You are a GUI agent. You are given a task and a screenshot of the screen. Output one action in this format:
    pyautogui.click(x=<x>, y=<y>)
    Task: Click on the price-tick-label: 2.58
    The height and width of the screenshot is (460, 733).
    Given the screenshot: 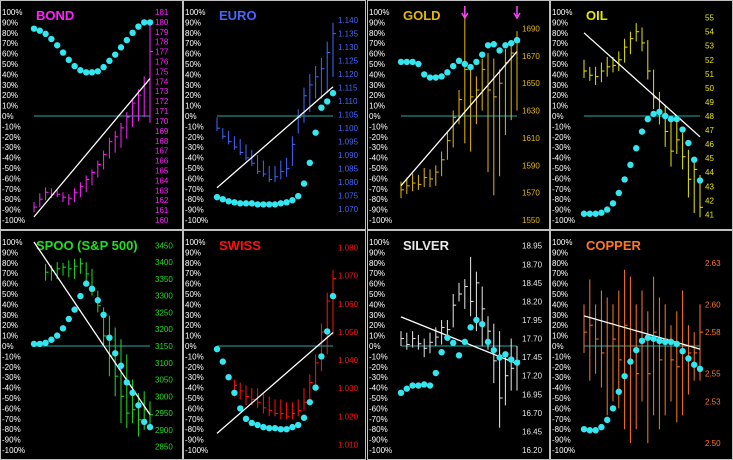 What is the action you would take?
    pyautogui.click(x=713, y=332)
    